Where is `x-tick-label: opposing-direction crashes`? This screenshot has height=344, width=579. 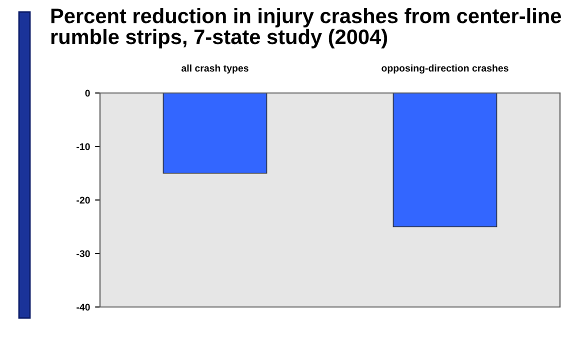 x-tick-label: opposing-direction crashes is located at coordinates (445, 69).